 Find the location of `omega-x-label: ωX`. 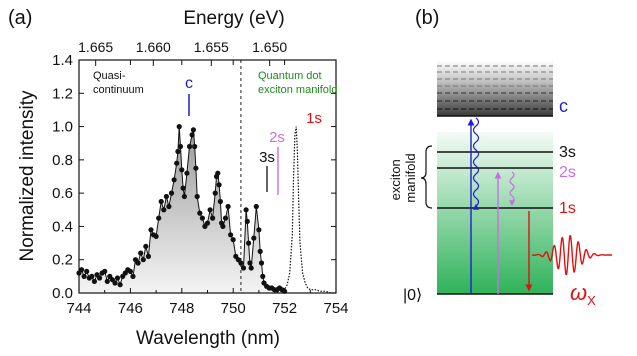

omega-x-label: ωX is located at coordinates (583, 294).